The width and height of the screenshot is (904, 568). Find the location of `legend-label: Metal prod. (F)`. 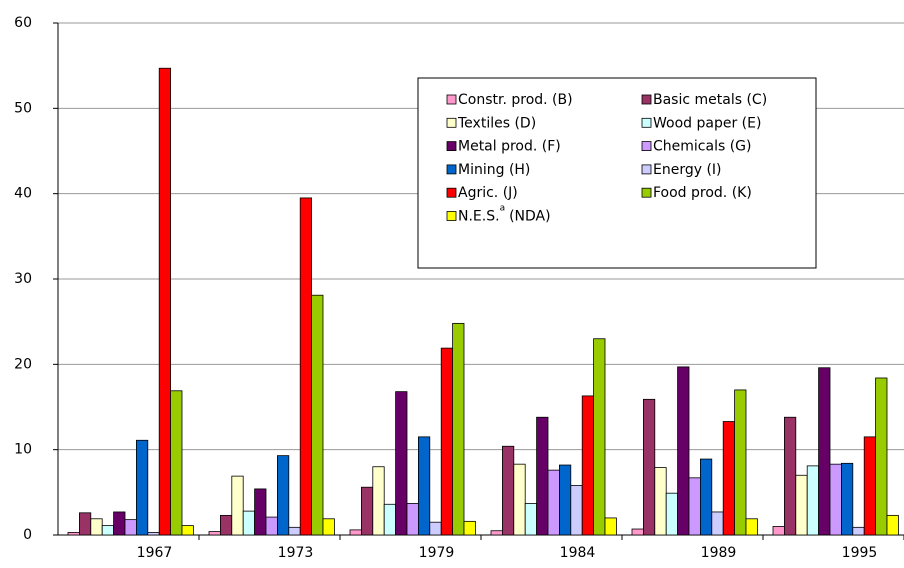

legend-label: Metal prod. (F) is located at coordinates (509, 147).